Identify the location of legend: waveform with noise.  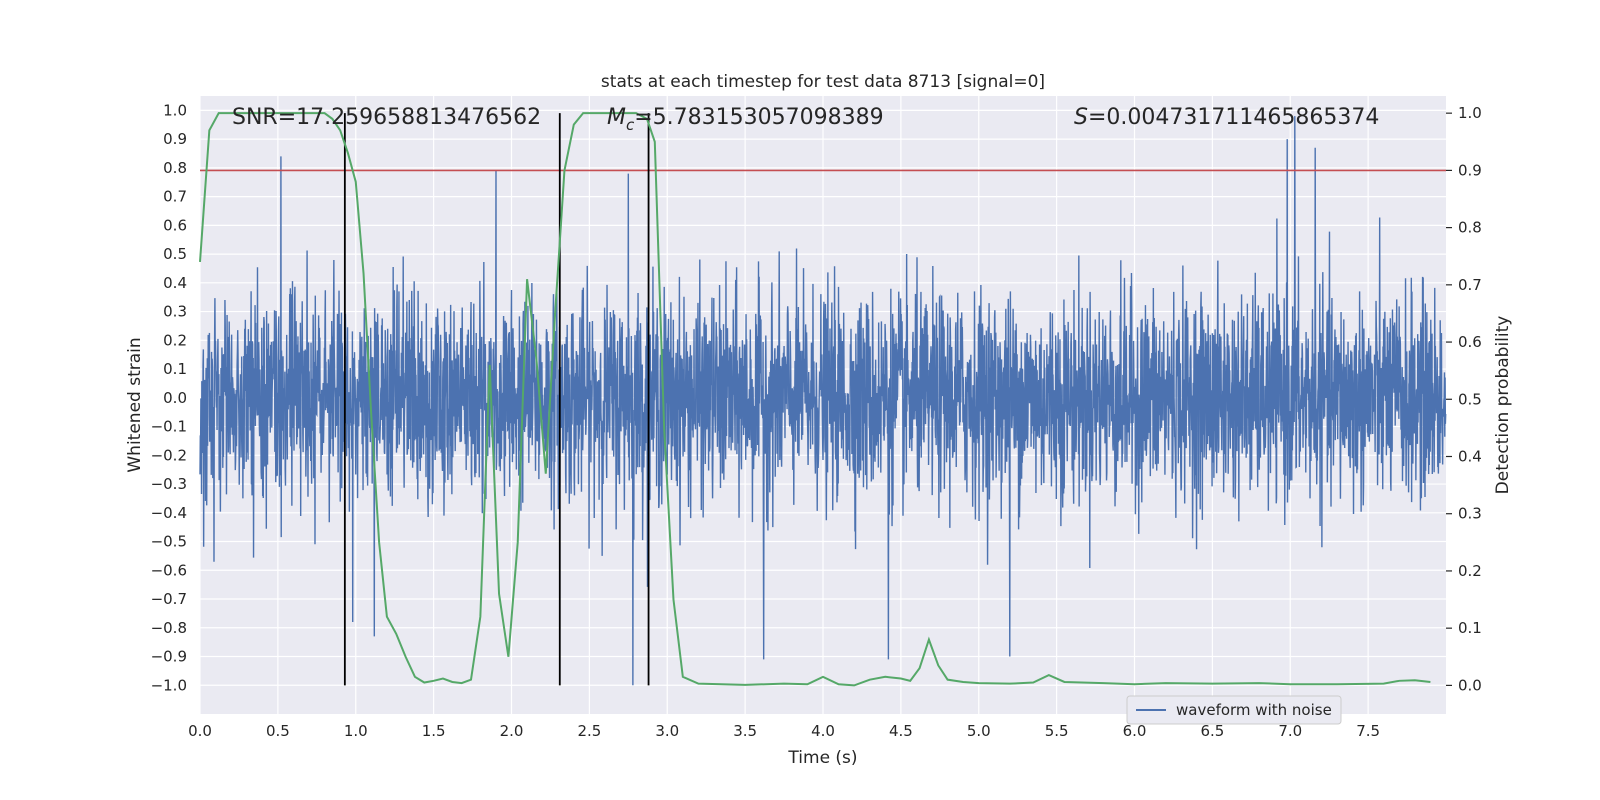
(1234, 710).